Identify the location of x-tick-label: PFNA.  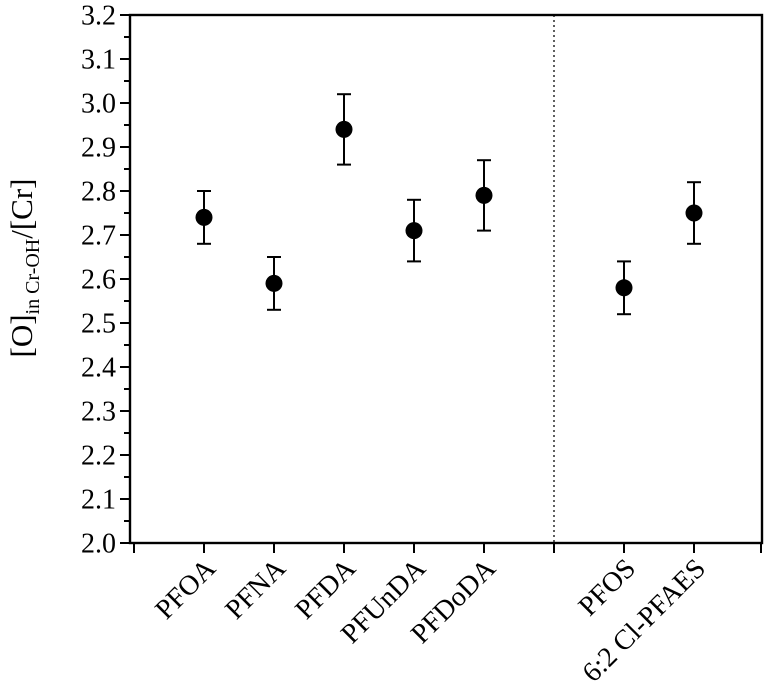
(255, 588).